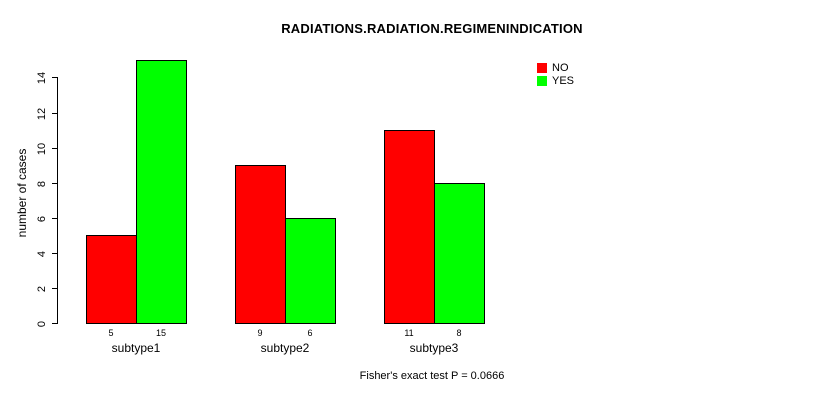 The image size is (840, 400). I want to click on legend-item-yes: YES, so click(556, 81).